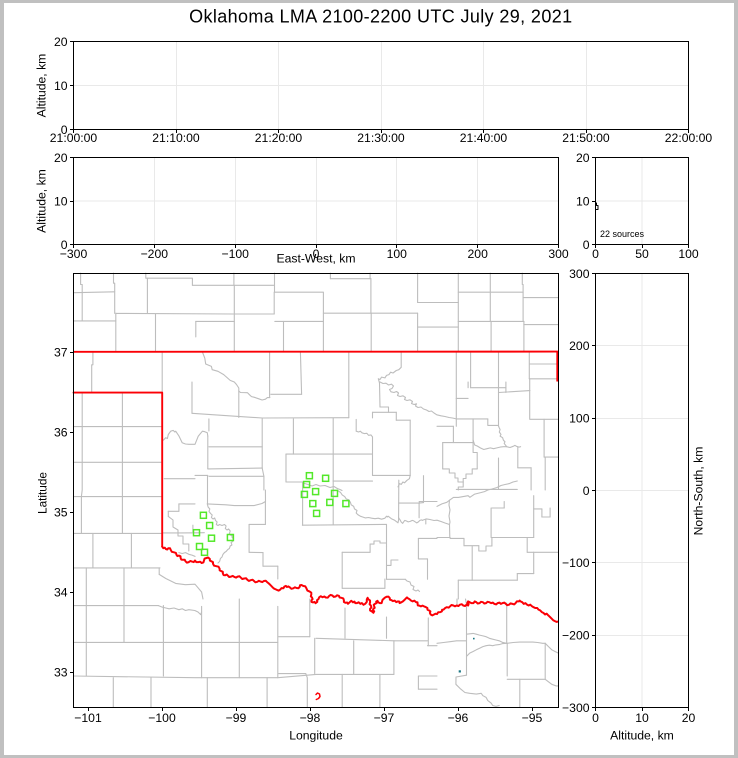 The image size is (738, 758). Describe the element at coordinates (279, 138) in the screenshot. I see `svg-text: 21:20:00` at that location.